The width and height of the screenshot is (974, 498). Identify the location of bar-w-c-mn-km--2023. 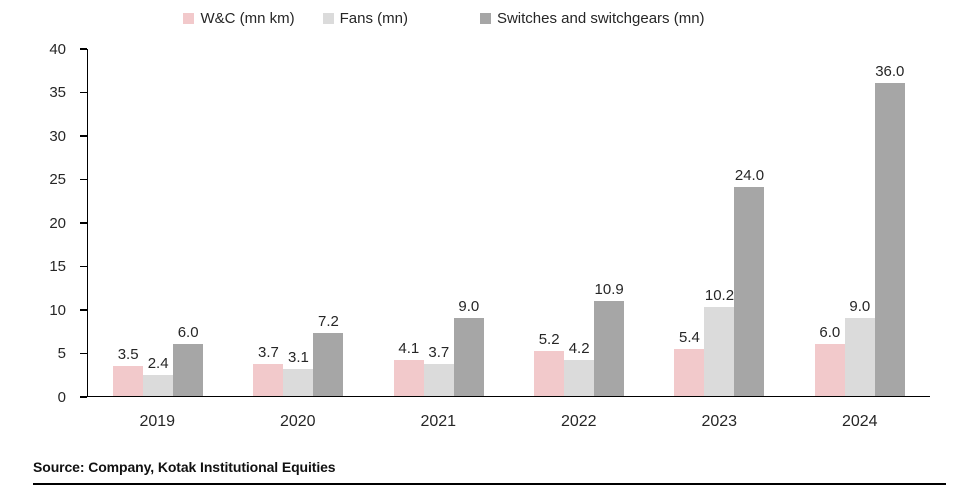
(689, 372).